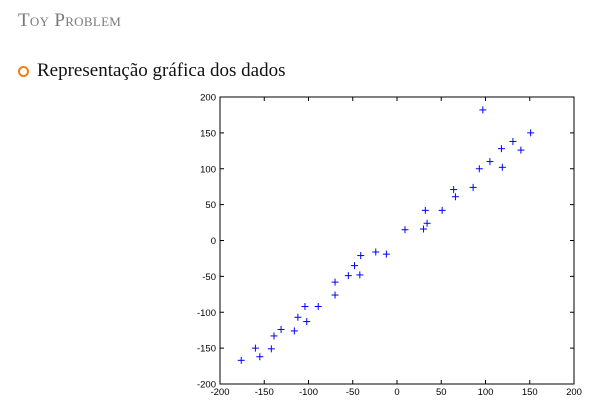 This screenshot has width=594, height=406. What do you see at coordinates (208, 133) in the screenshot?
I see `y-tick-label: 150` at bounding box center [208, 133].